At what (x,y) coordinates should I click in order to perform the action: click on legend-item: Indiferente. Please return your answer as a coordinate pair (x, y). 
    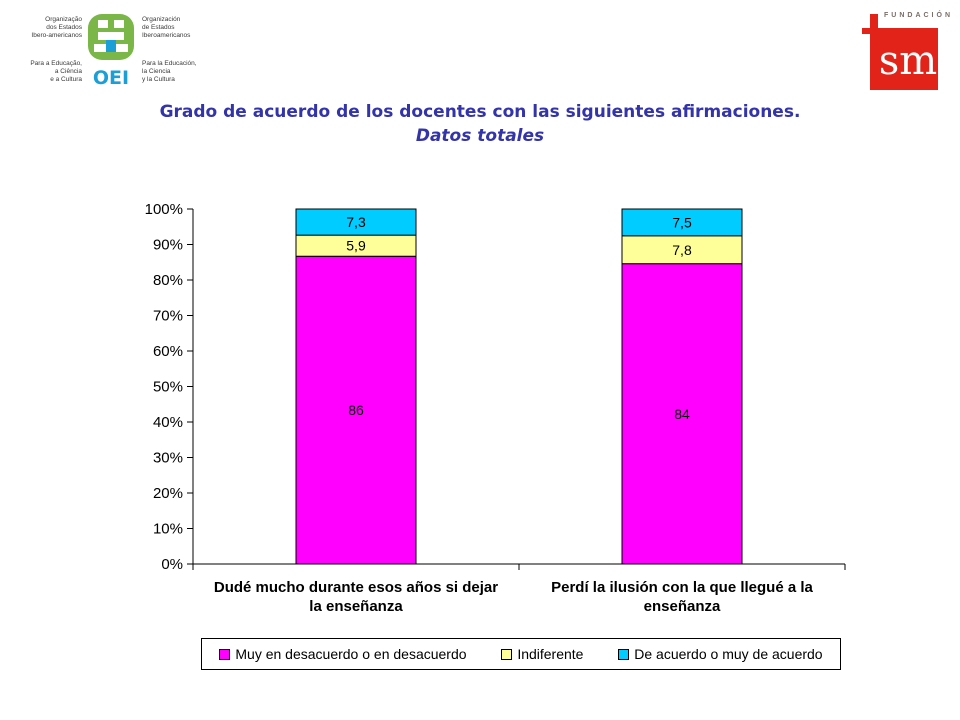
    Looking at the image, I should click on (542, 654).